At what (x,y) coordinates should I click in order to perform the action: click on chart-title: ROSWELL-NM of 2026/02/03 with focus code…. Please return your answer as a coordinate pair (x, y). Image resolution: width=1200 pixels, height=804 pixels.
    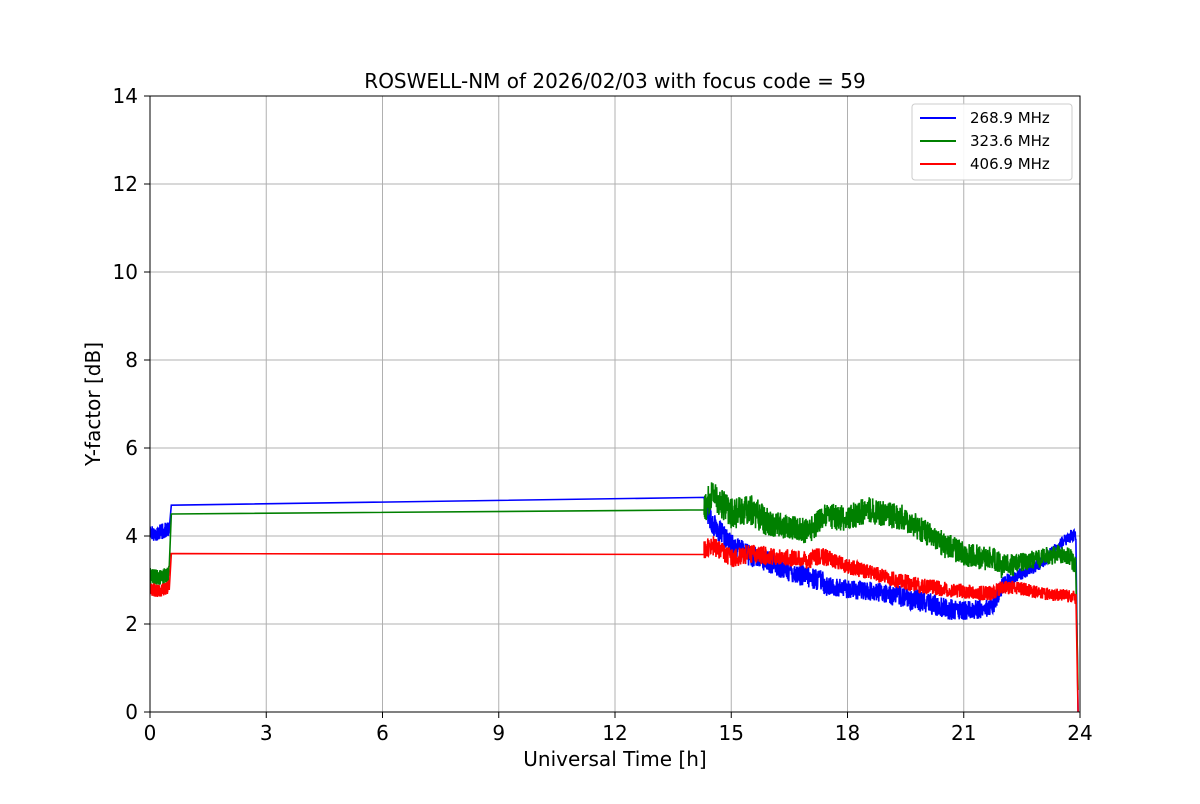
    Looking at the image, I should click on (614, 81).